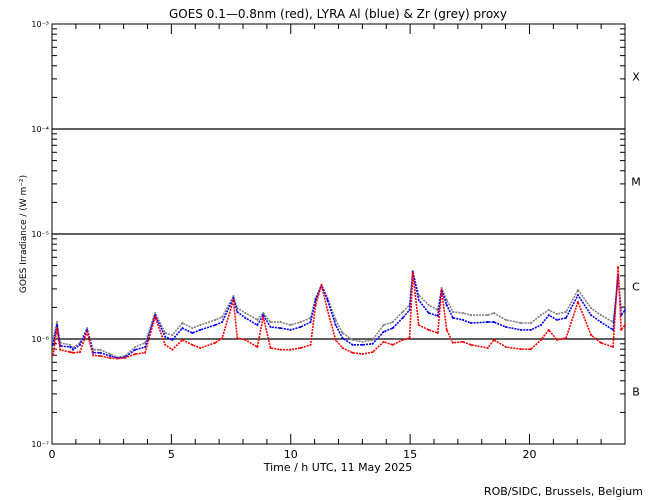 This screenshot has height=500, width=650. I want to click on flare-class-label: C, so click(636, 287).